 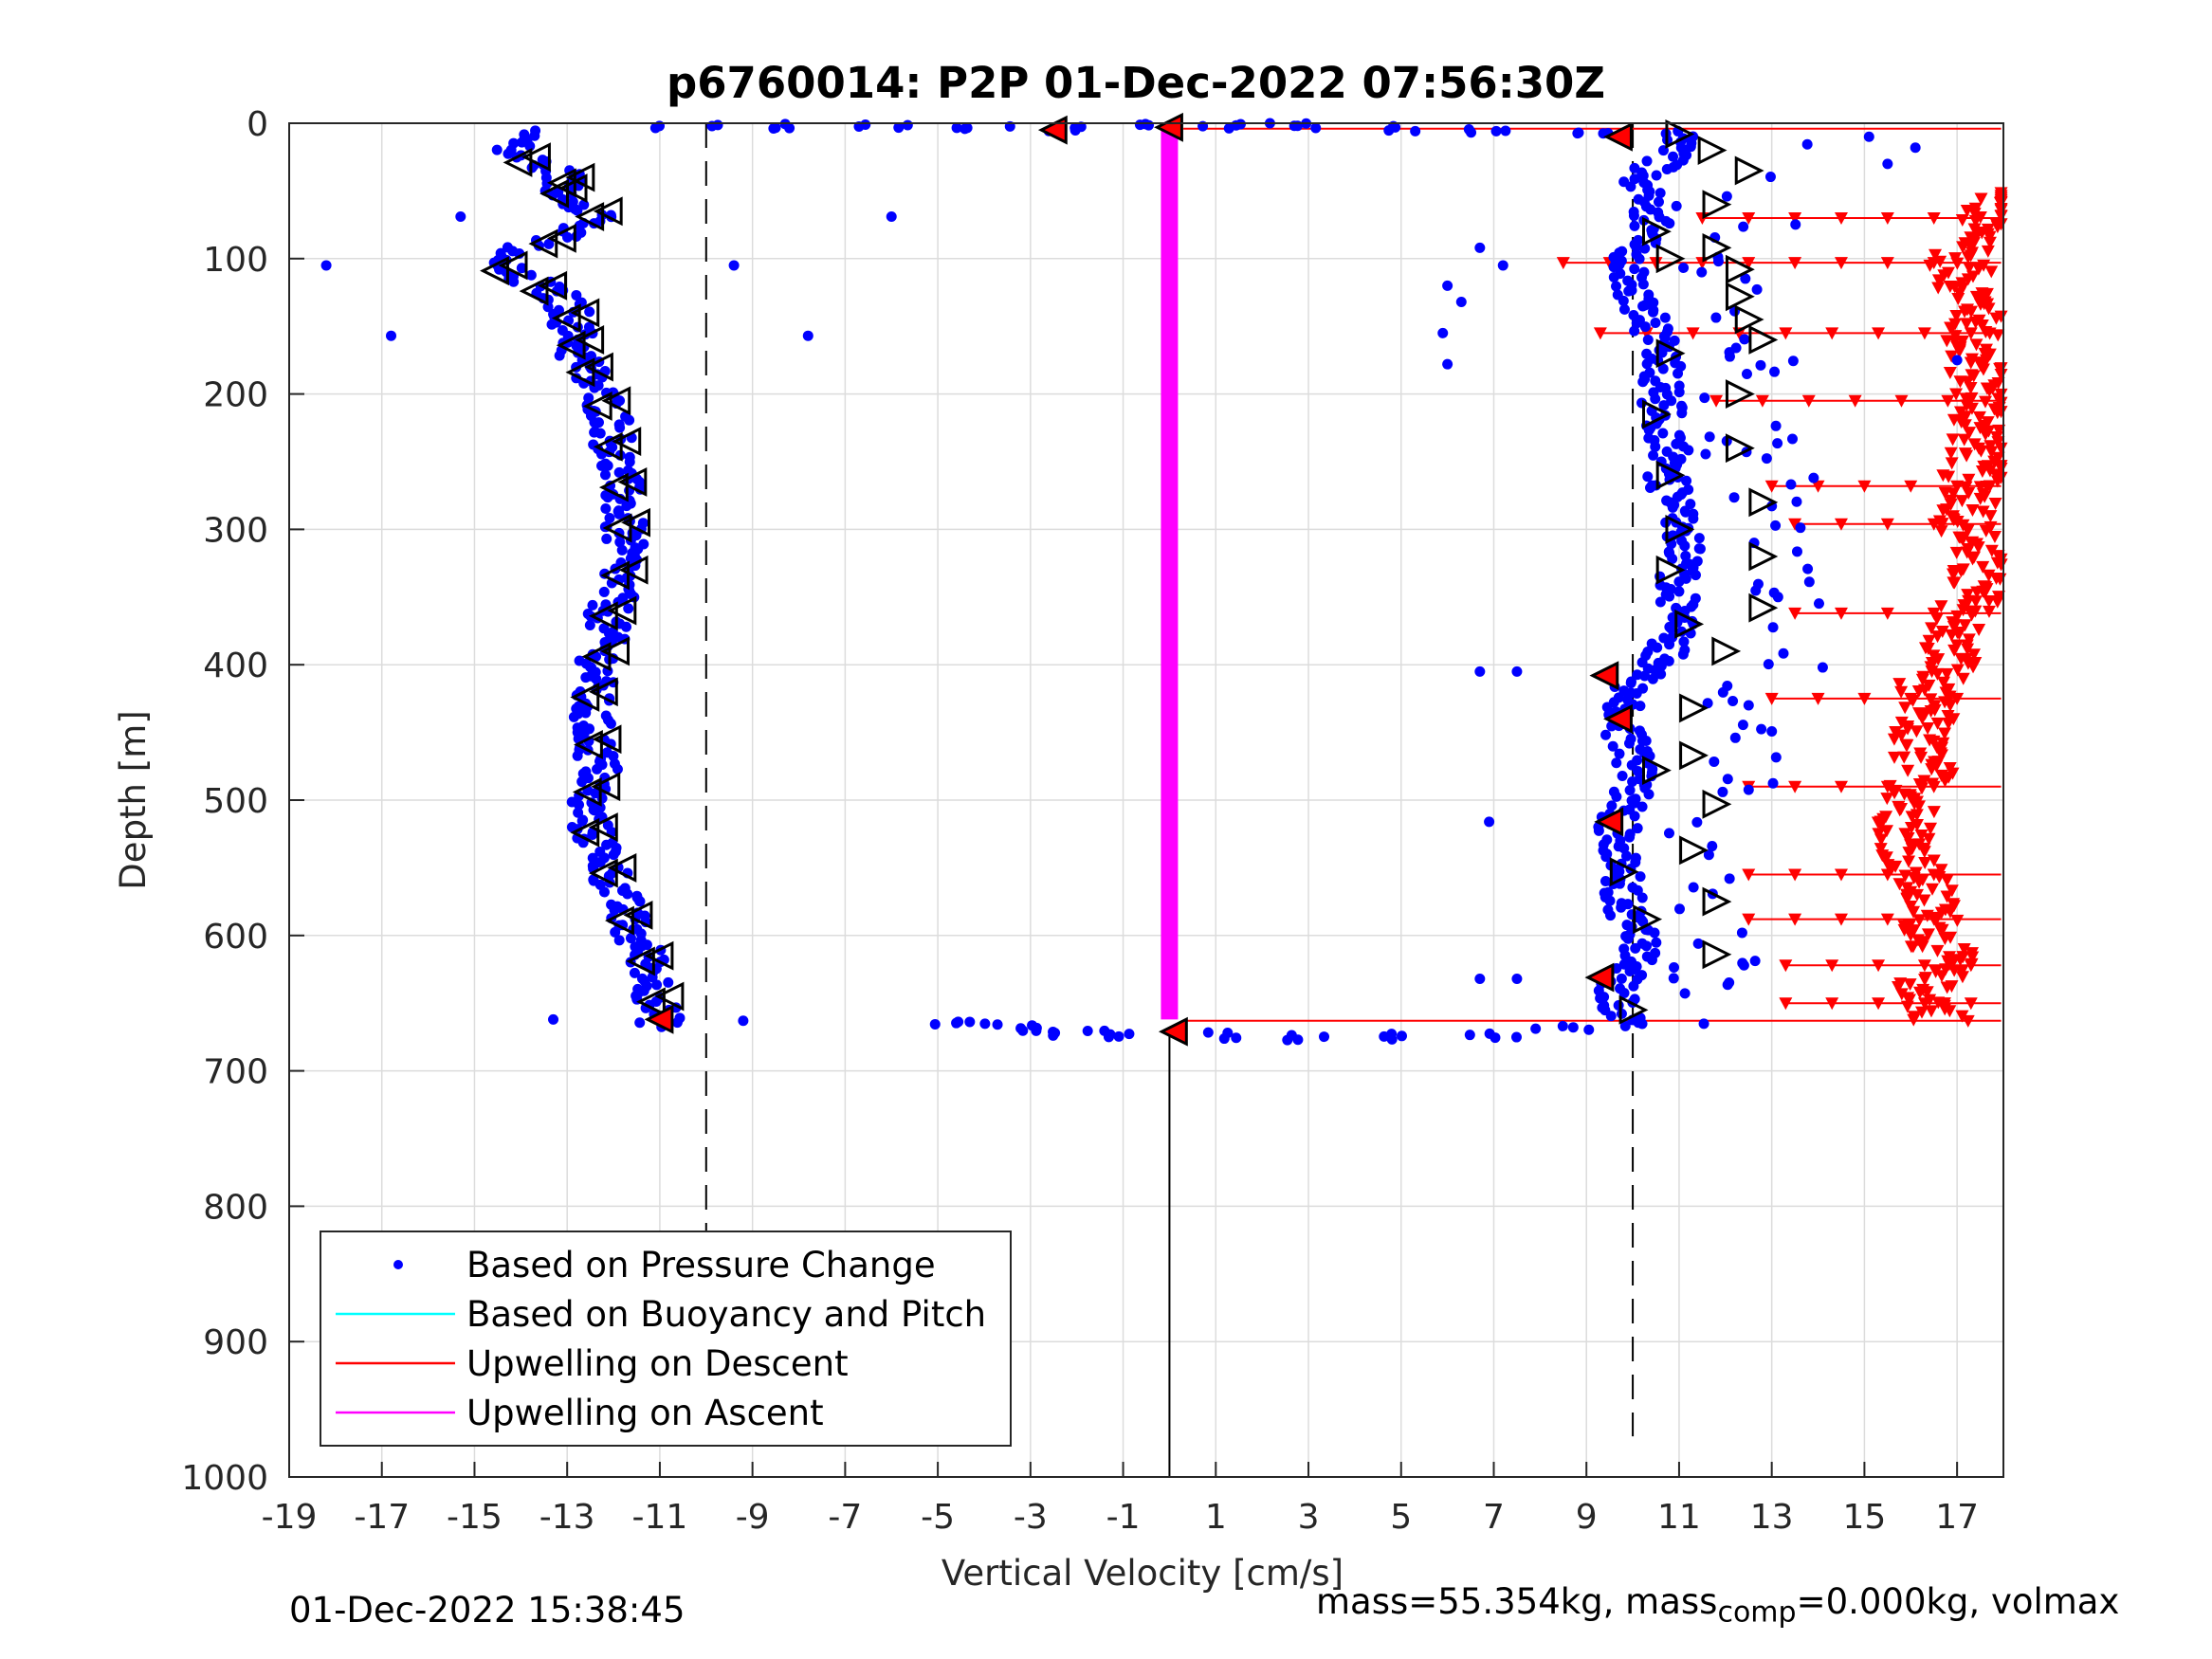 What do you see at coordinates (1587, 1517) in the screenshot?
I see `x-tick-label: 9` at bounding box center [1587, 1517].